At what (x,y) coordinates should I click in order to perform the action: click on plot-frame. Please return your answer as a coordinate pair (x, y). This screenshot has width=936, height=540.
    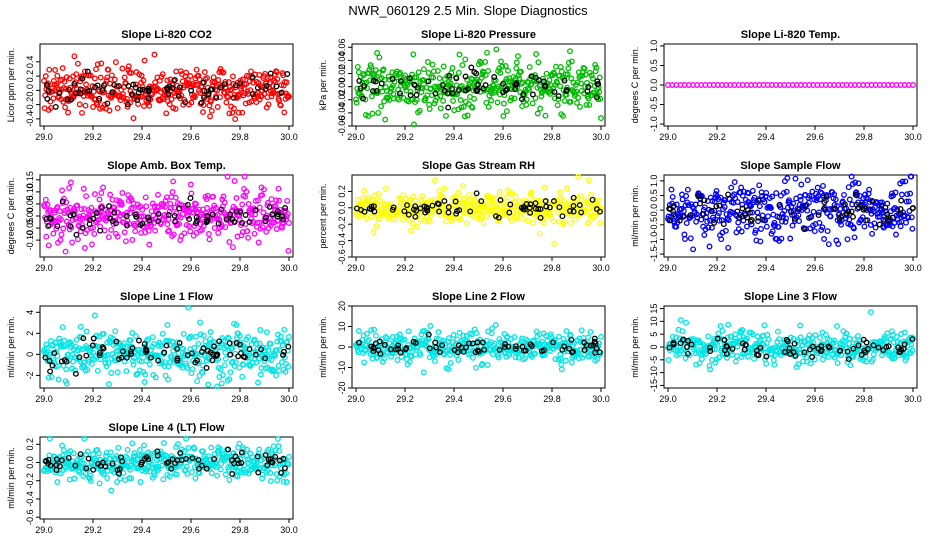
    Looking at the image, I should click on (166, 478).